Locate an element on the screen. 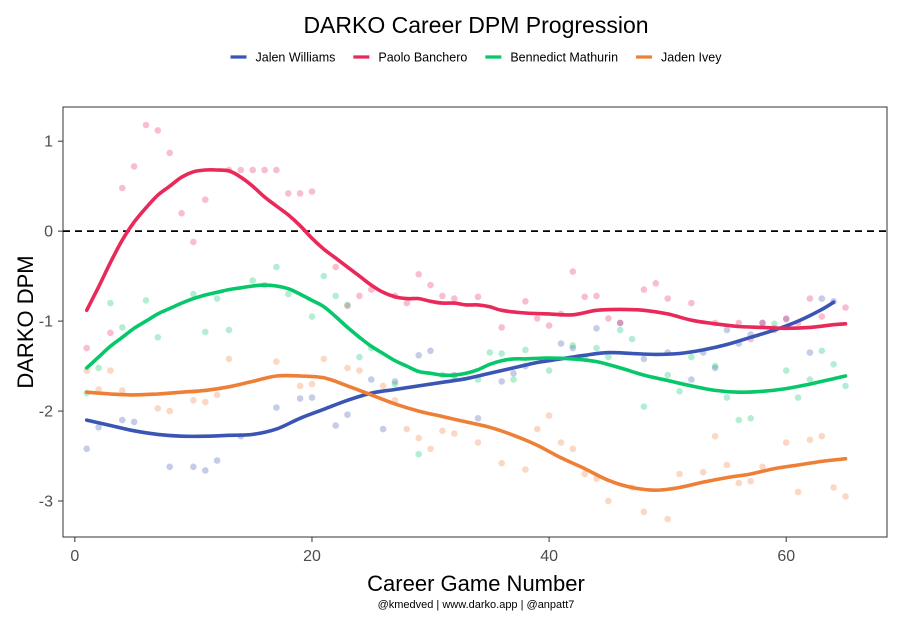 The height and width of the screenshot is (620, 900). chart-caption: @kmedved | www.darko.app | @anpatt7 is located at coordinates (476, 605).